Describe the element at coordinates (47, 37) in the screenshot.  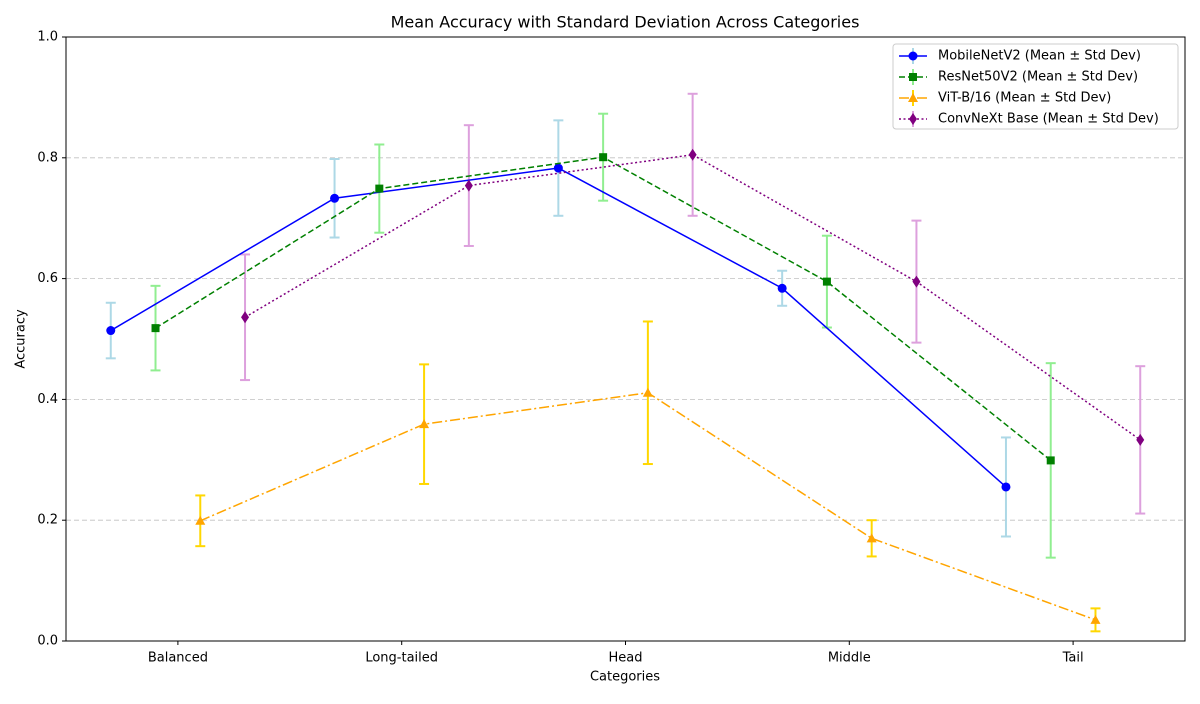
I see `y-tick-label: 1.0` at that location.